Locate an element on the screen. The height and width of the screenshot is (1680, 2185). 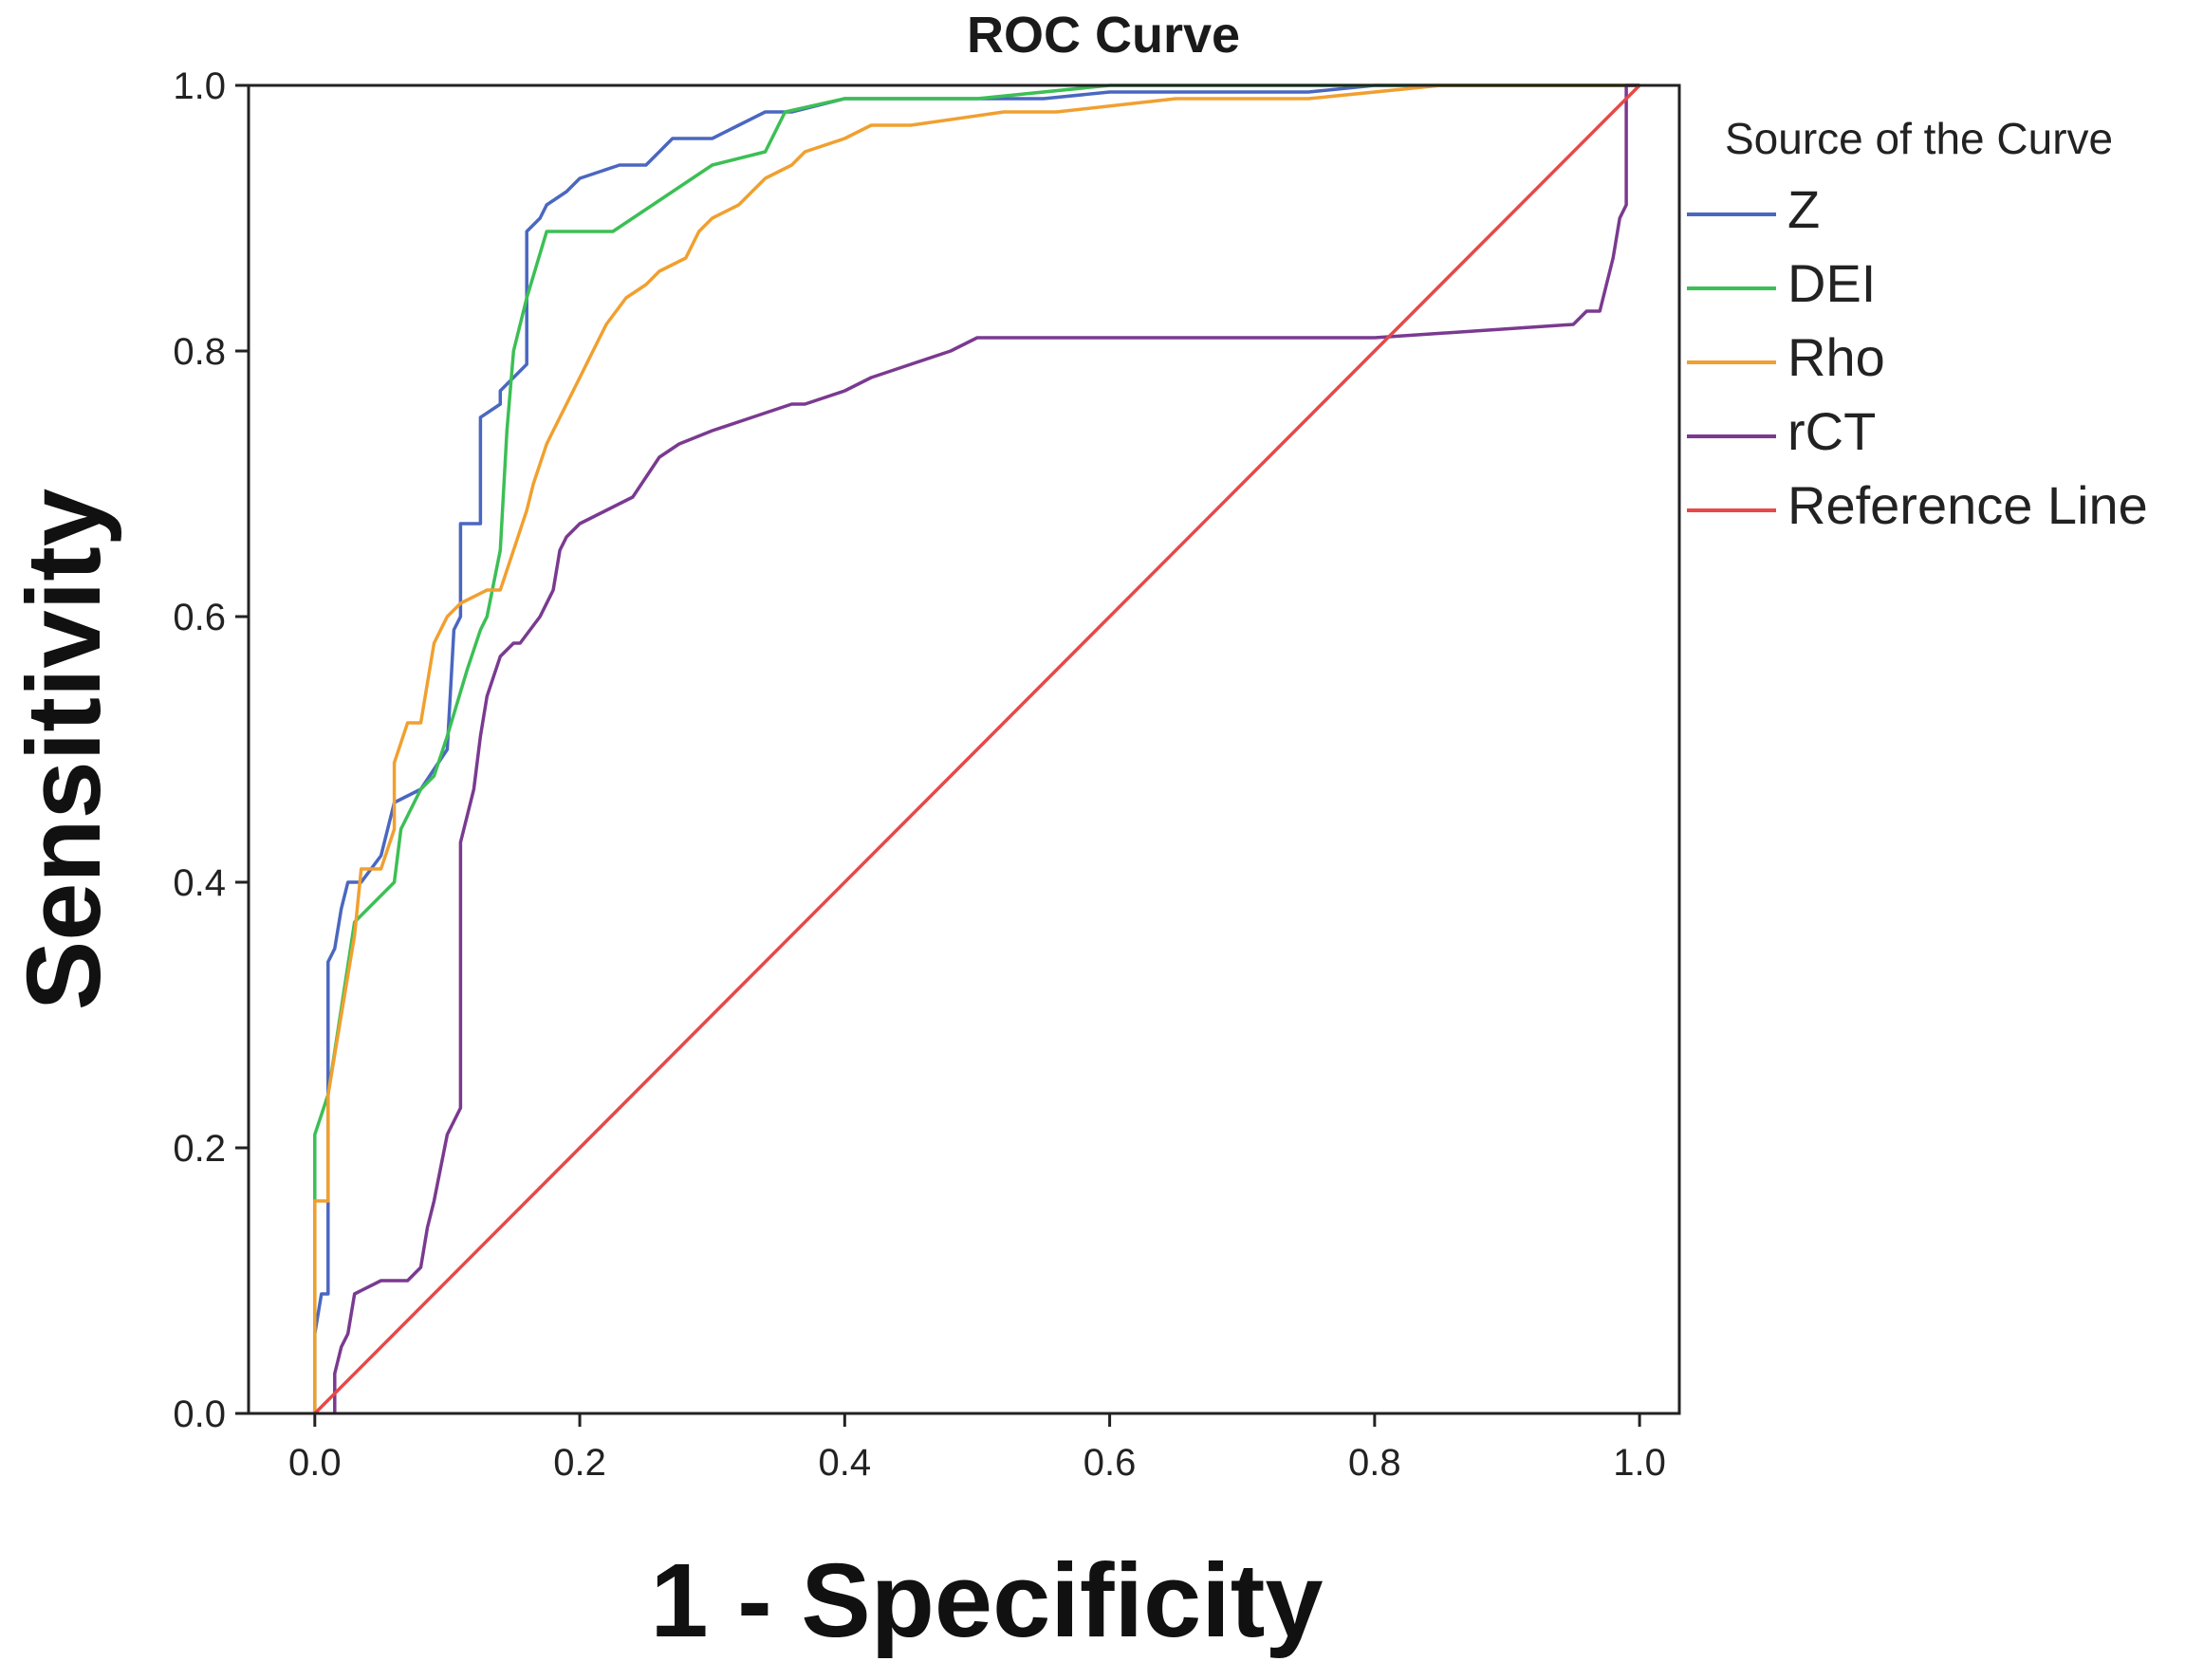
x-tick-label: 0.0 is located at coordinates (315, 1463).